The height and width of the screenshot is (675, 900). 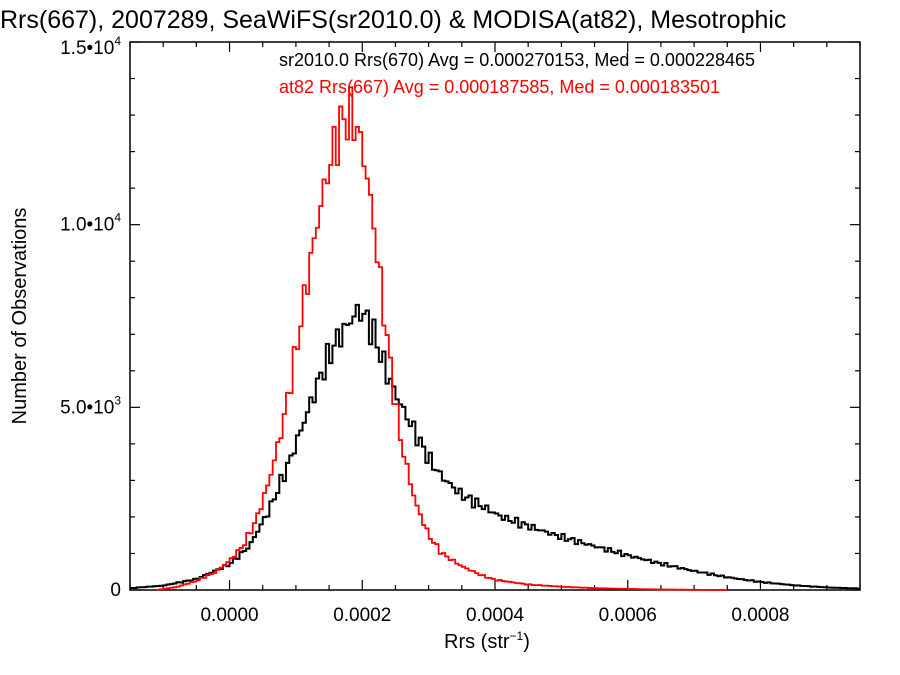 I want to click on x-axis-title: Rrs (str−1), so click(x=487, y=641).